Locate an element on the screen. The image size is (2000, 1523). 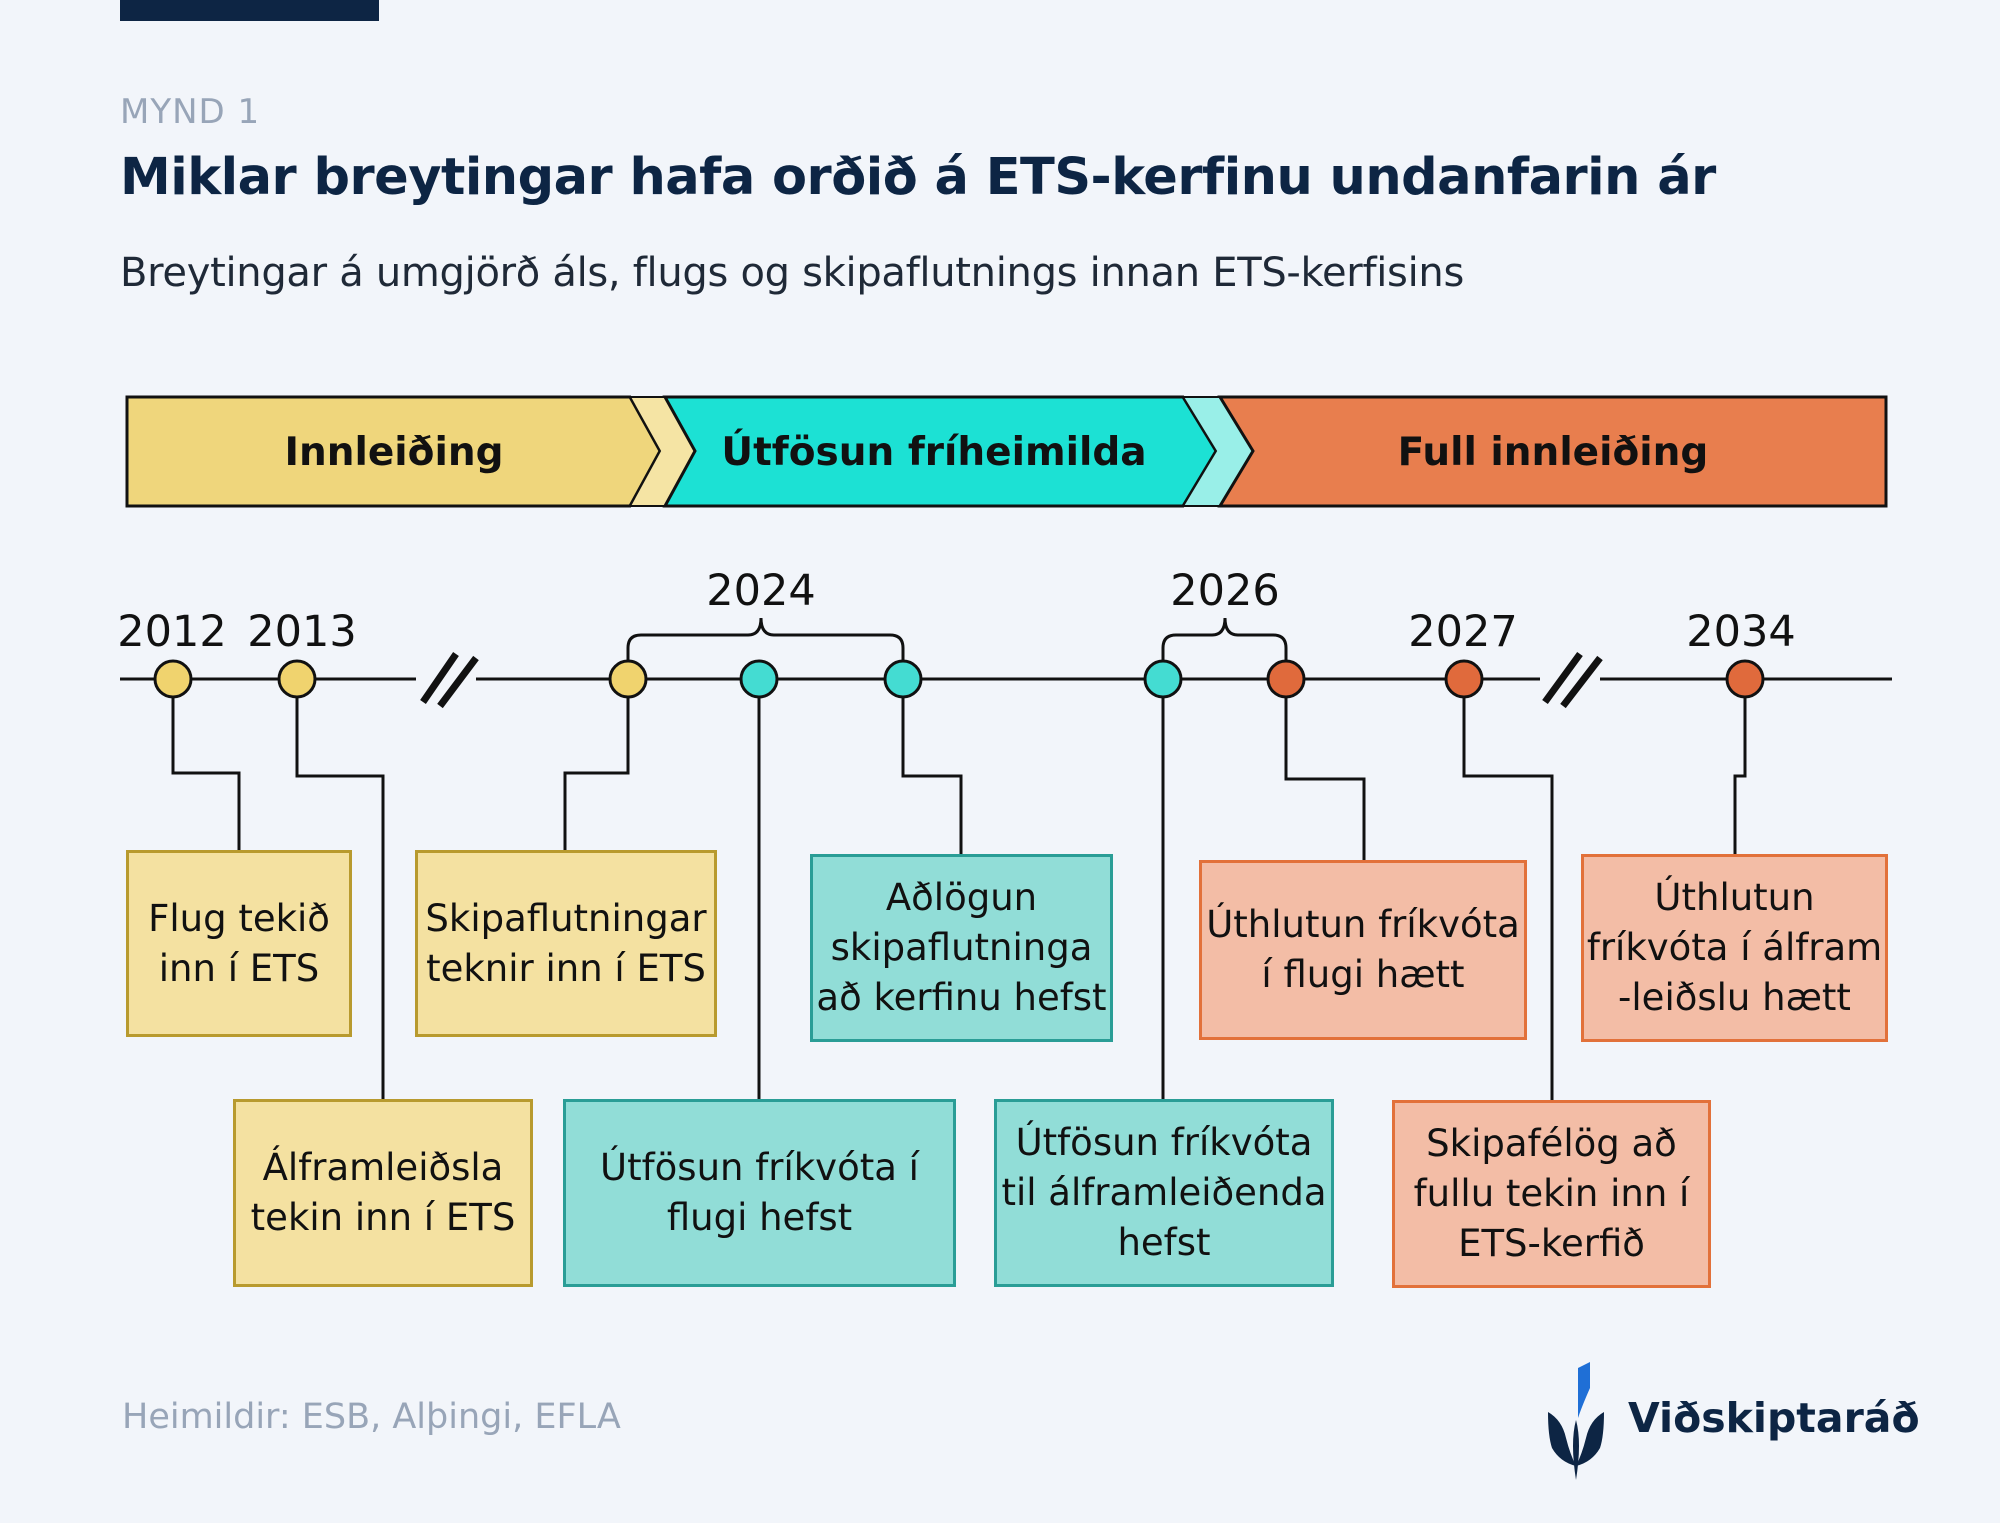
figure-label: MYND 1 is located at coordinates (190, 112).